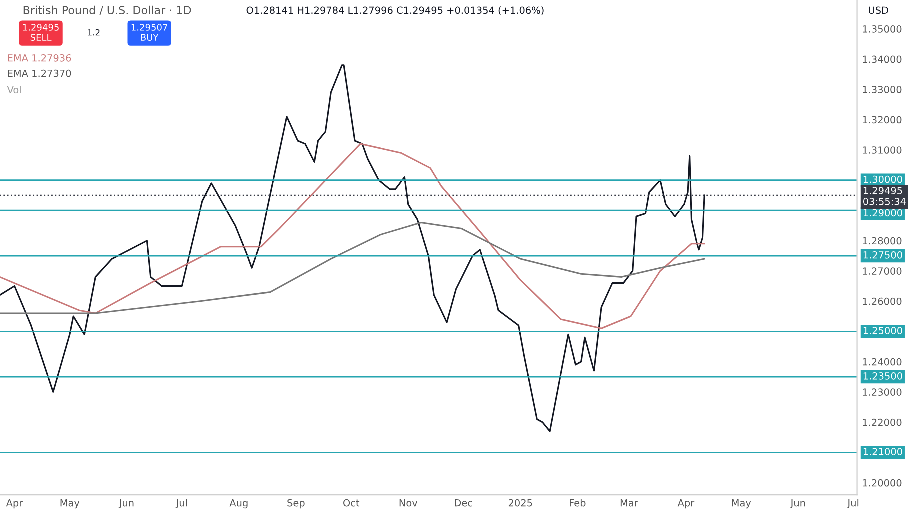 This screenshot has height=513, width=912. Describe the element at coordinates (14, 90) in the screenshot. I see `annotation: Vol` at that location.